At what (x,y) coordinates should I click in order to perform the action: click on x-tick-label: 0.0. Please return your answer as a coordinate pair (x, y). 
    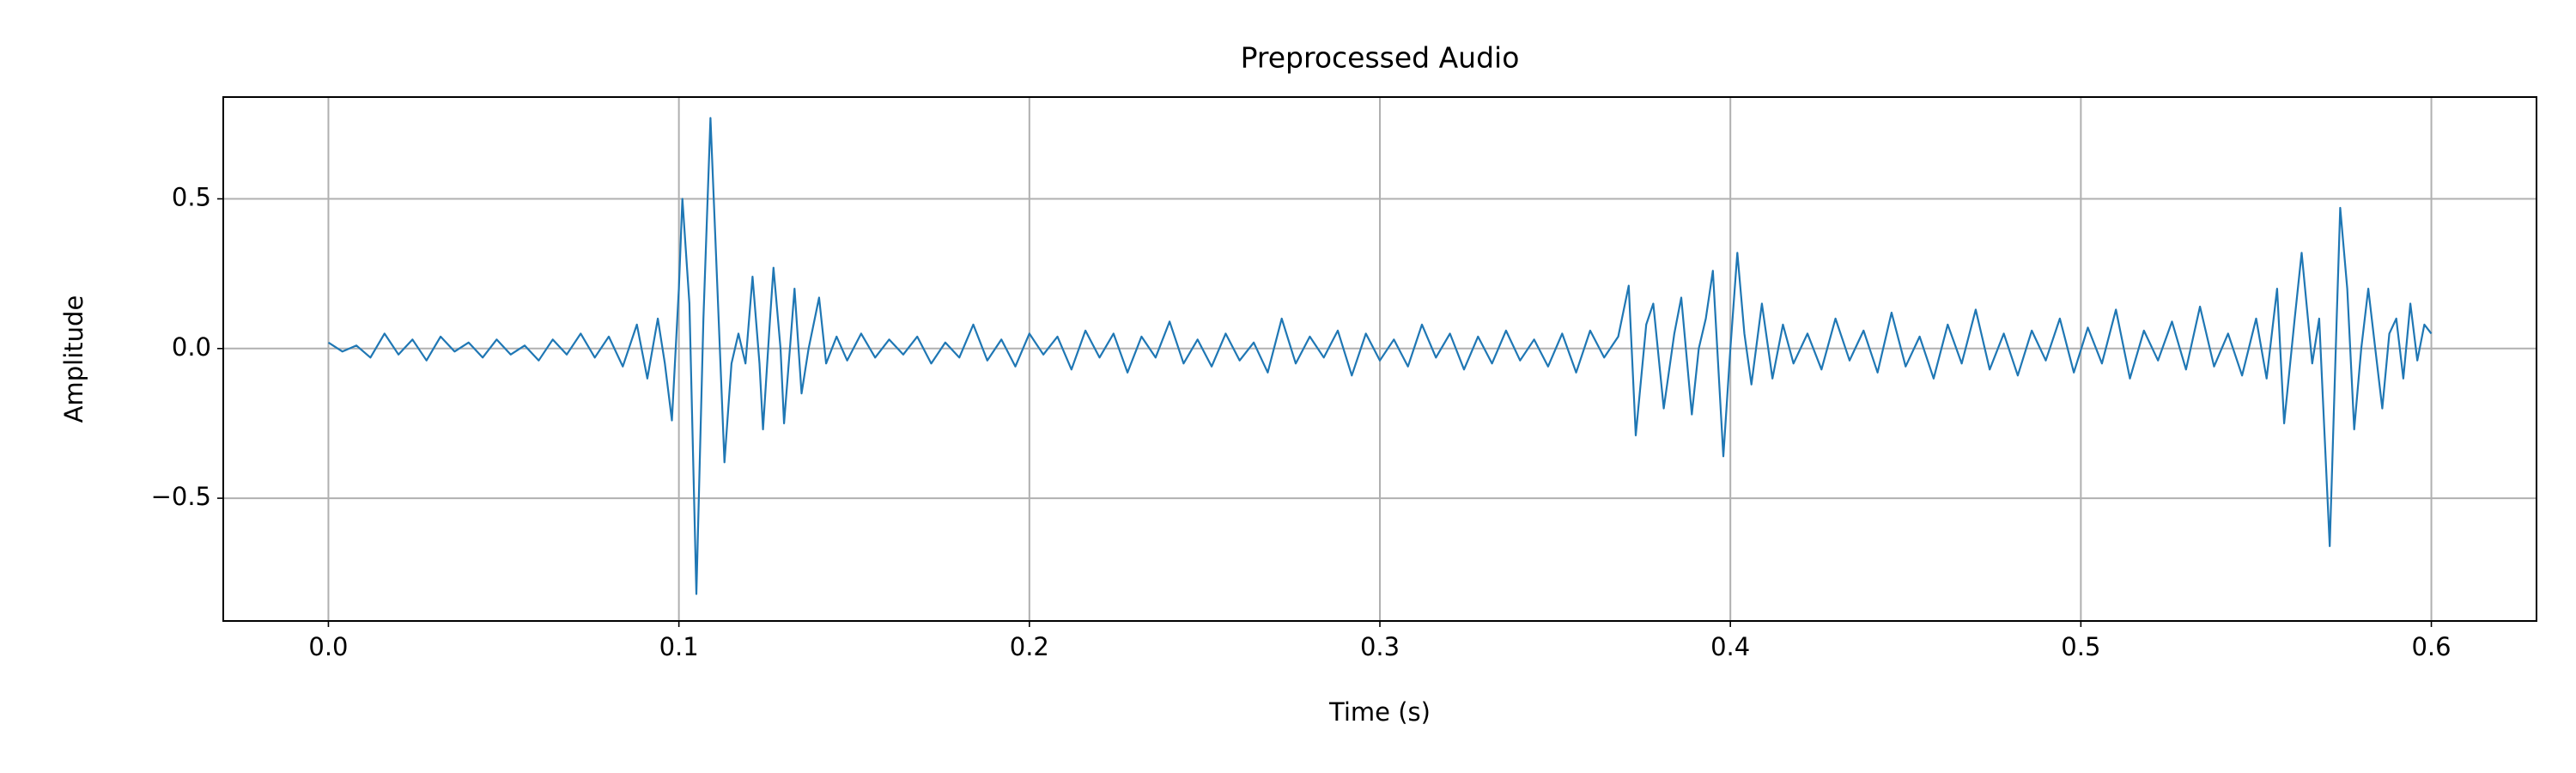
    Looking at the image, I should click on (328, 646).